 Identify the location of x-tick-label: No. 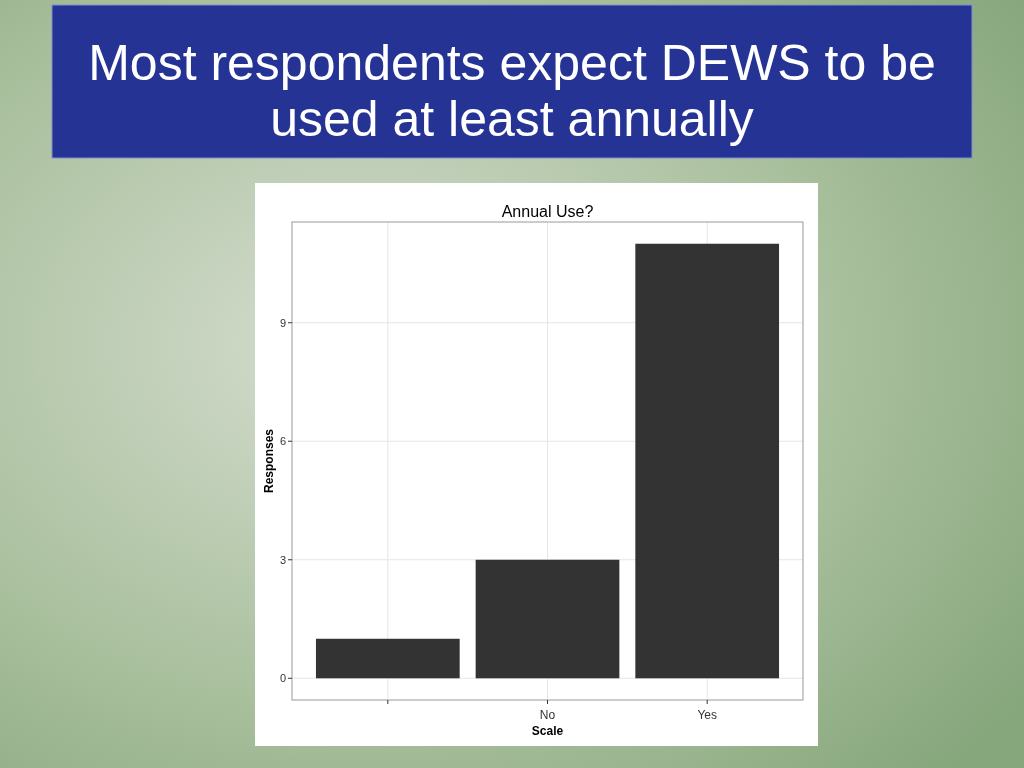
(547, 715).